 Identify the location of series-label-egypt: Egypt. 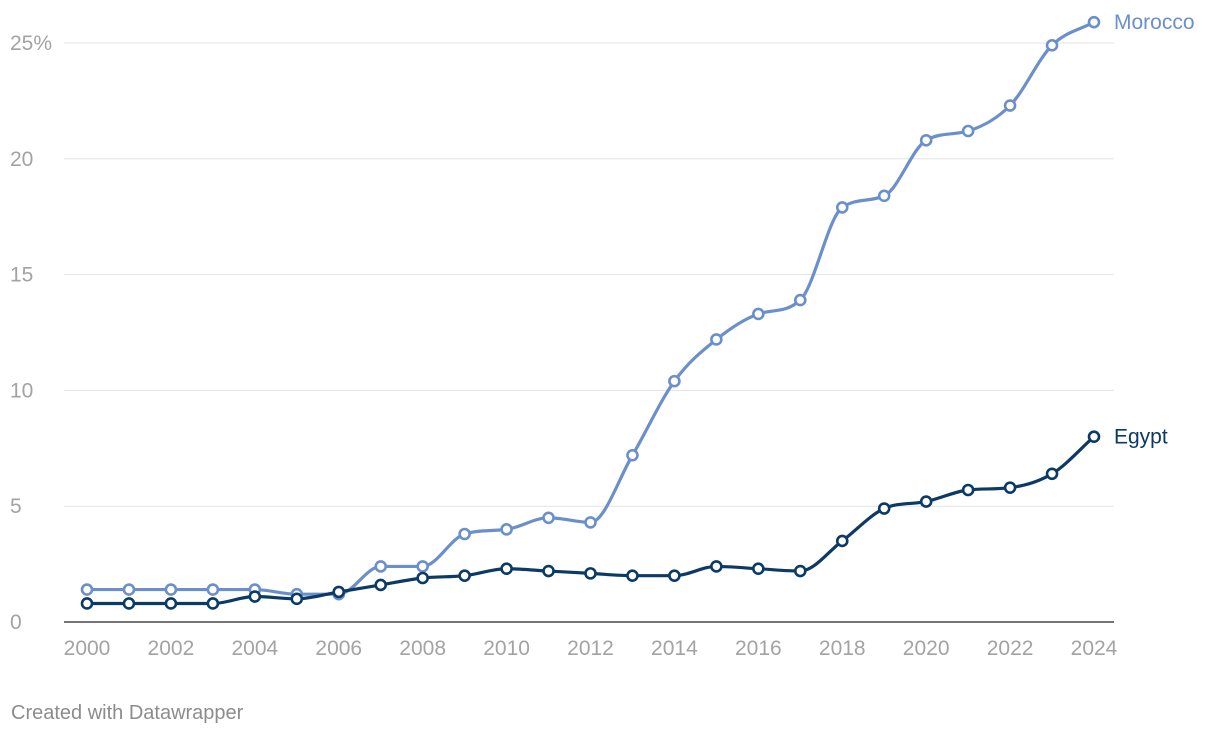
(1141, 437).